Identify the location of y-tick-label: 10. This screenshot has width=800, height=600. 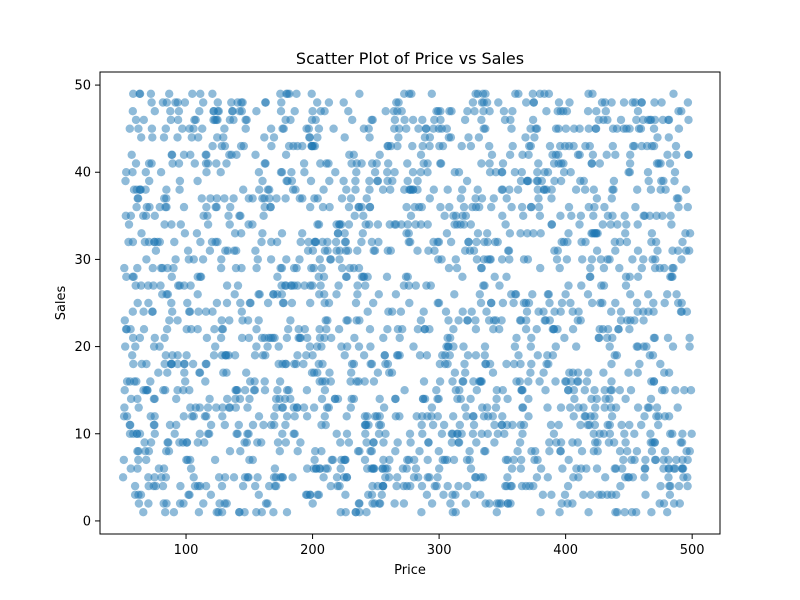
(82, 434).